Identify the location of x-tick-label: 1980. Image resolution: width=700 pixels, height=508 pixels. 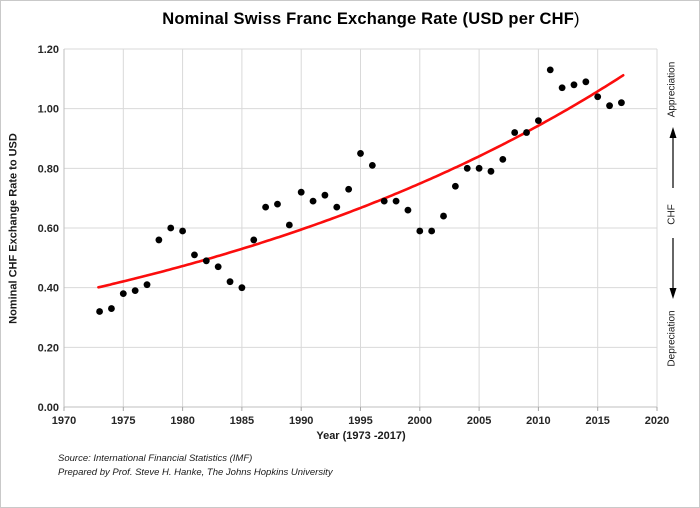
(182, 421).